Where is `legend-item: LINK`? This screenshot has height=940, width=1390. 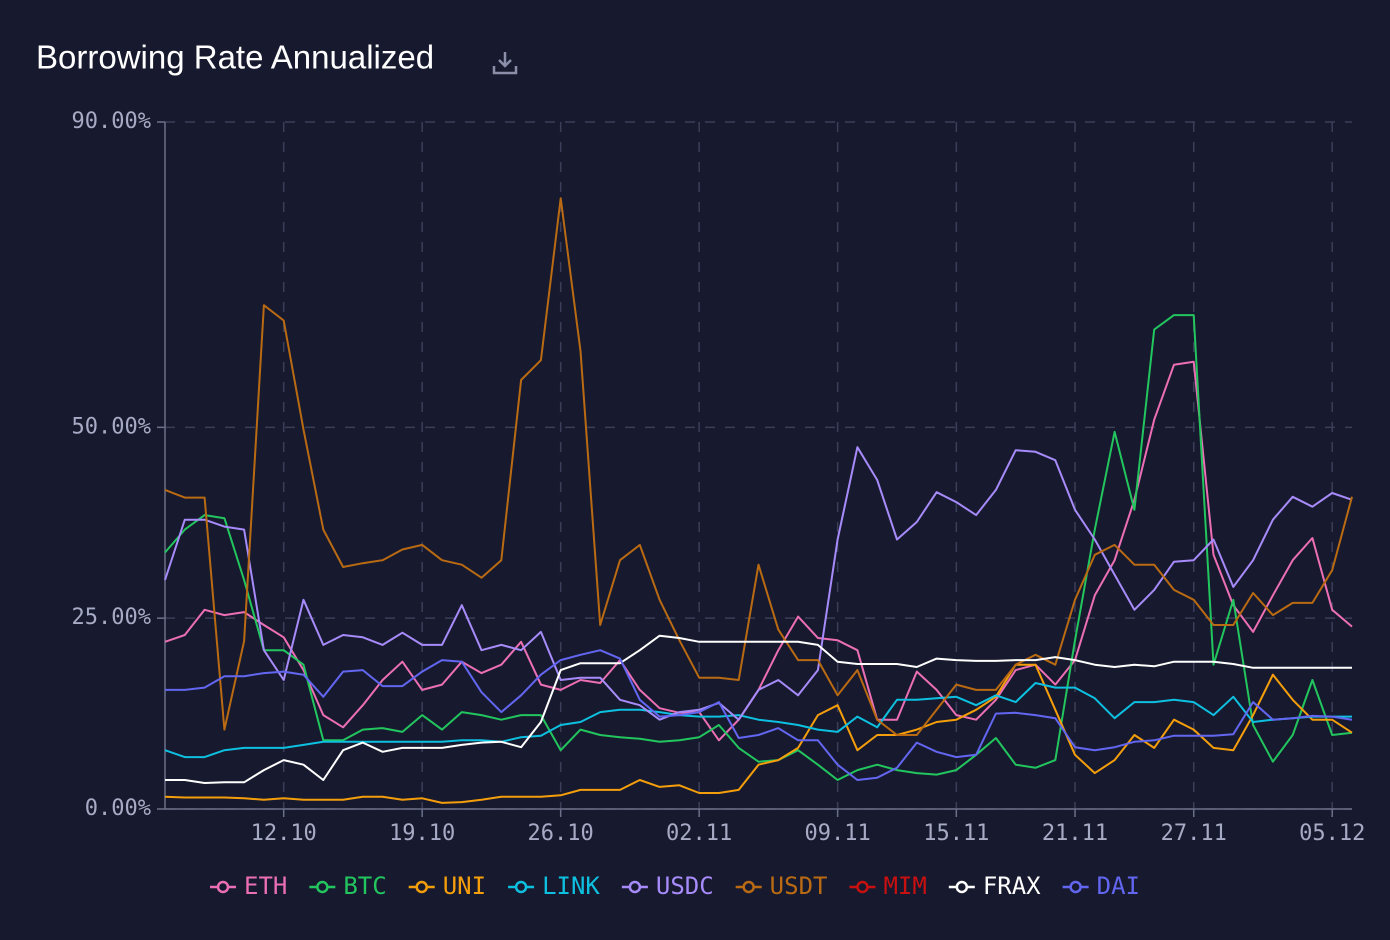 legend-item: LINK is located at coordinates (554, 886).